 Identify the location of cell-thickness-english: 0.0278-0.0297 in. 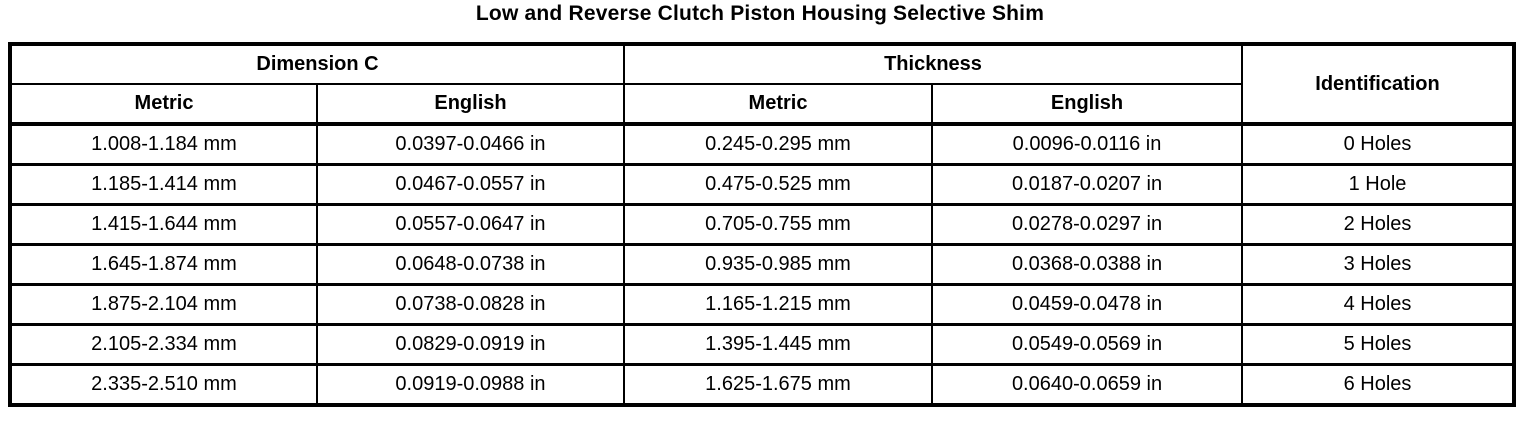
(1087, 224).